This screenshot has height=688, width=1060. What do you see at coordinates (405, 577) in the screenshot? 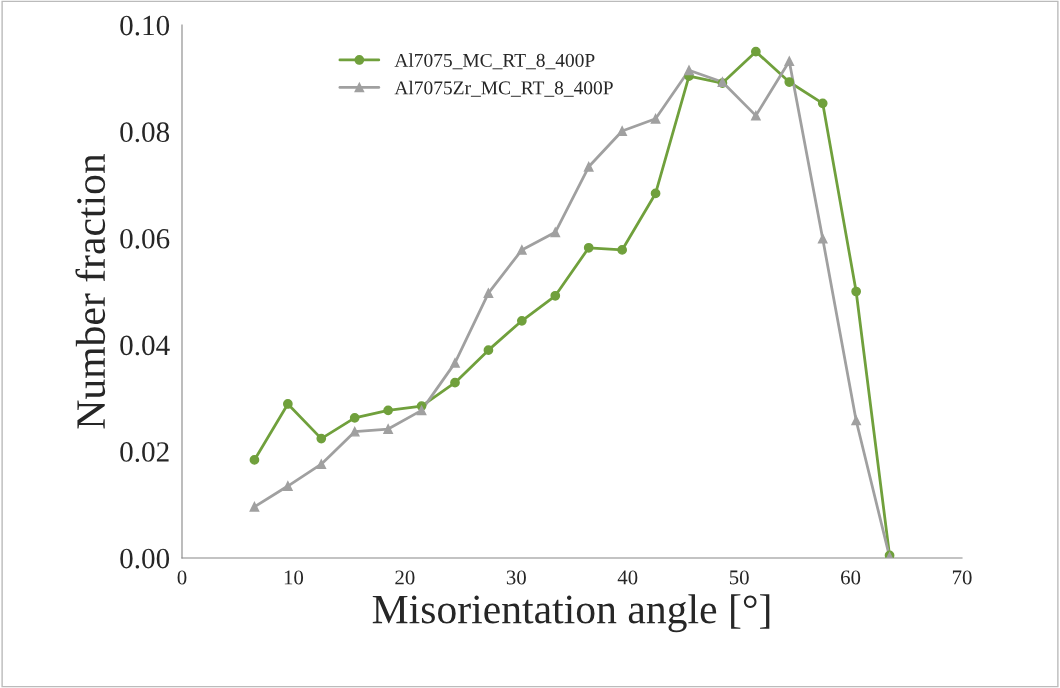
I see `x-tick-label: 20` at bounding box center [405, 577].